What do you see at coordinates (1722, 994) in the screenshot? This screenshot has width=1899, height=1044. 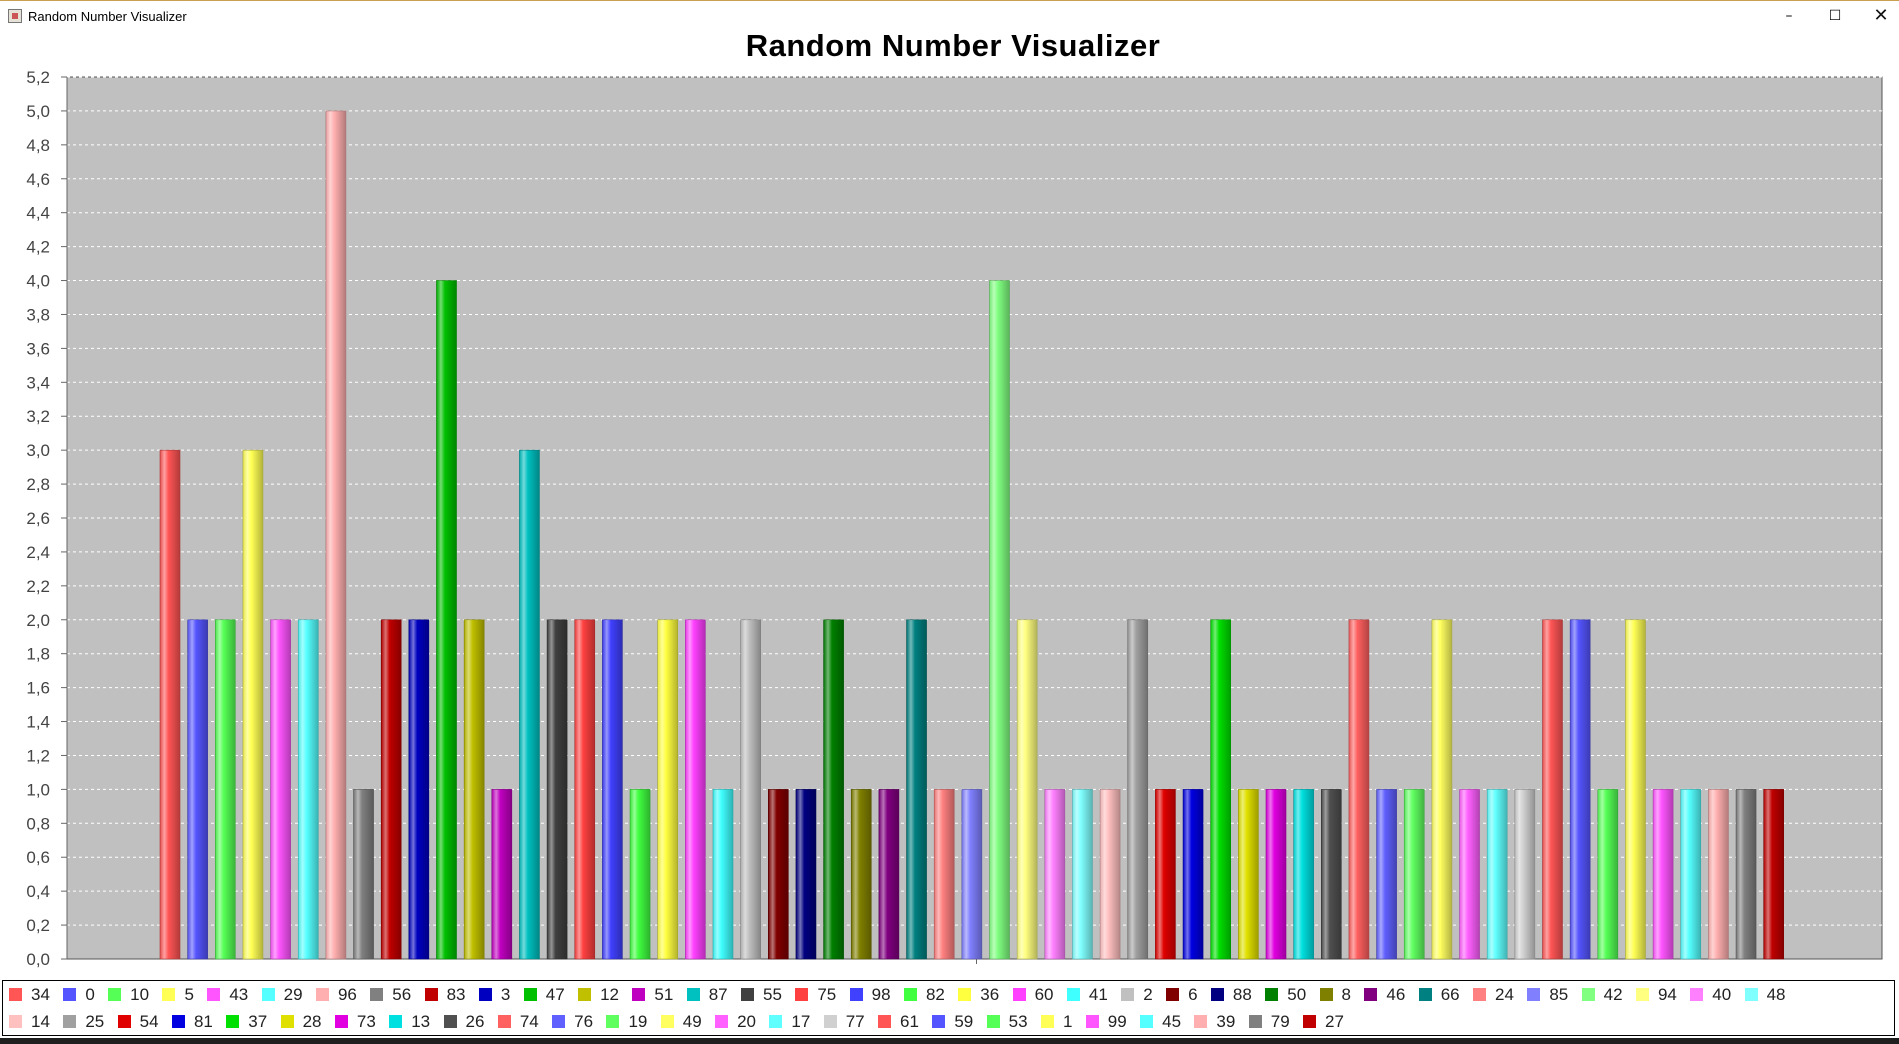 I see `legend-label: 40` at bounding box center [1722, 994].